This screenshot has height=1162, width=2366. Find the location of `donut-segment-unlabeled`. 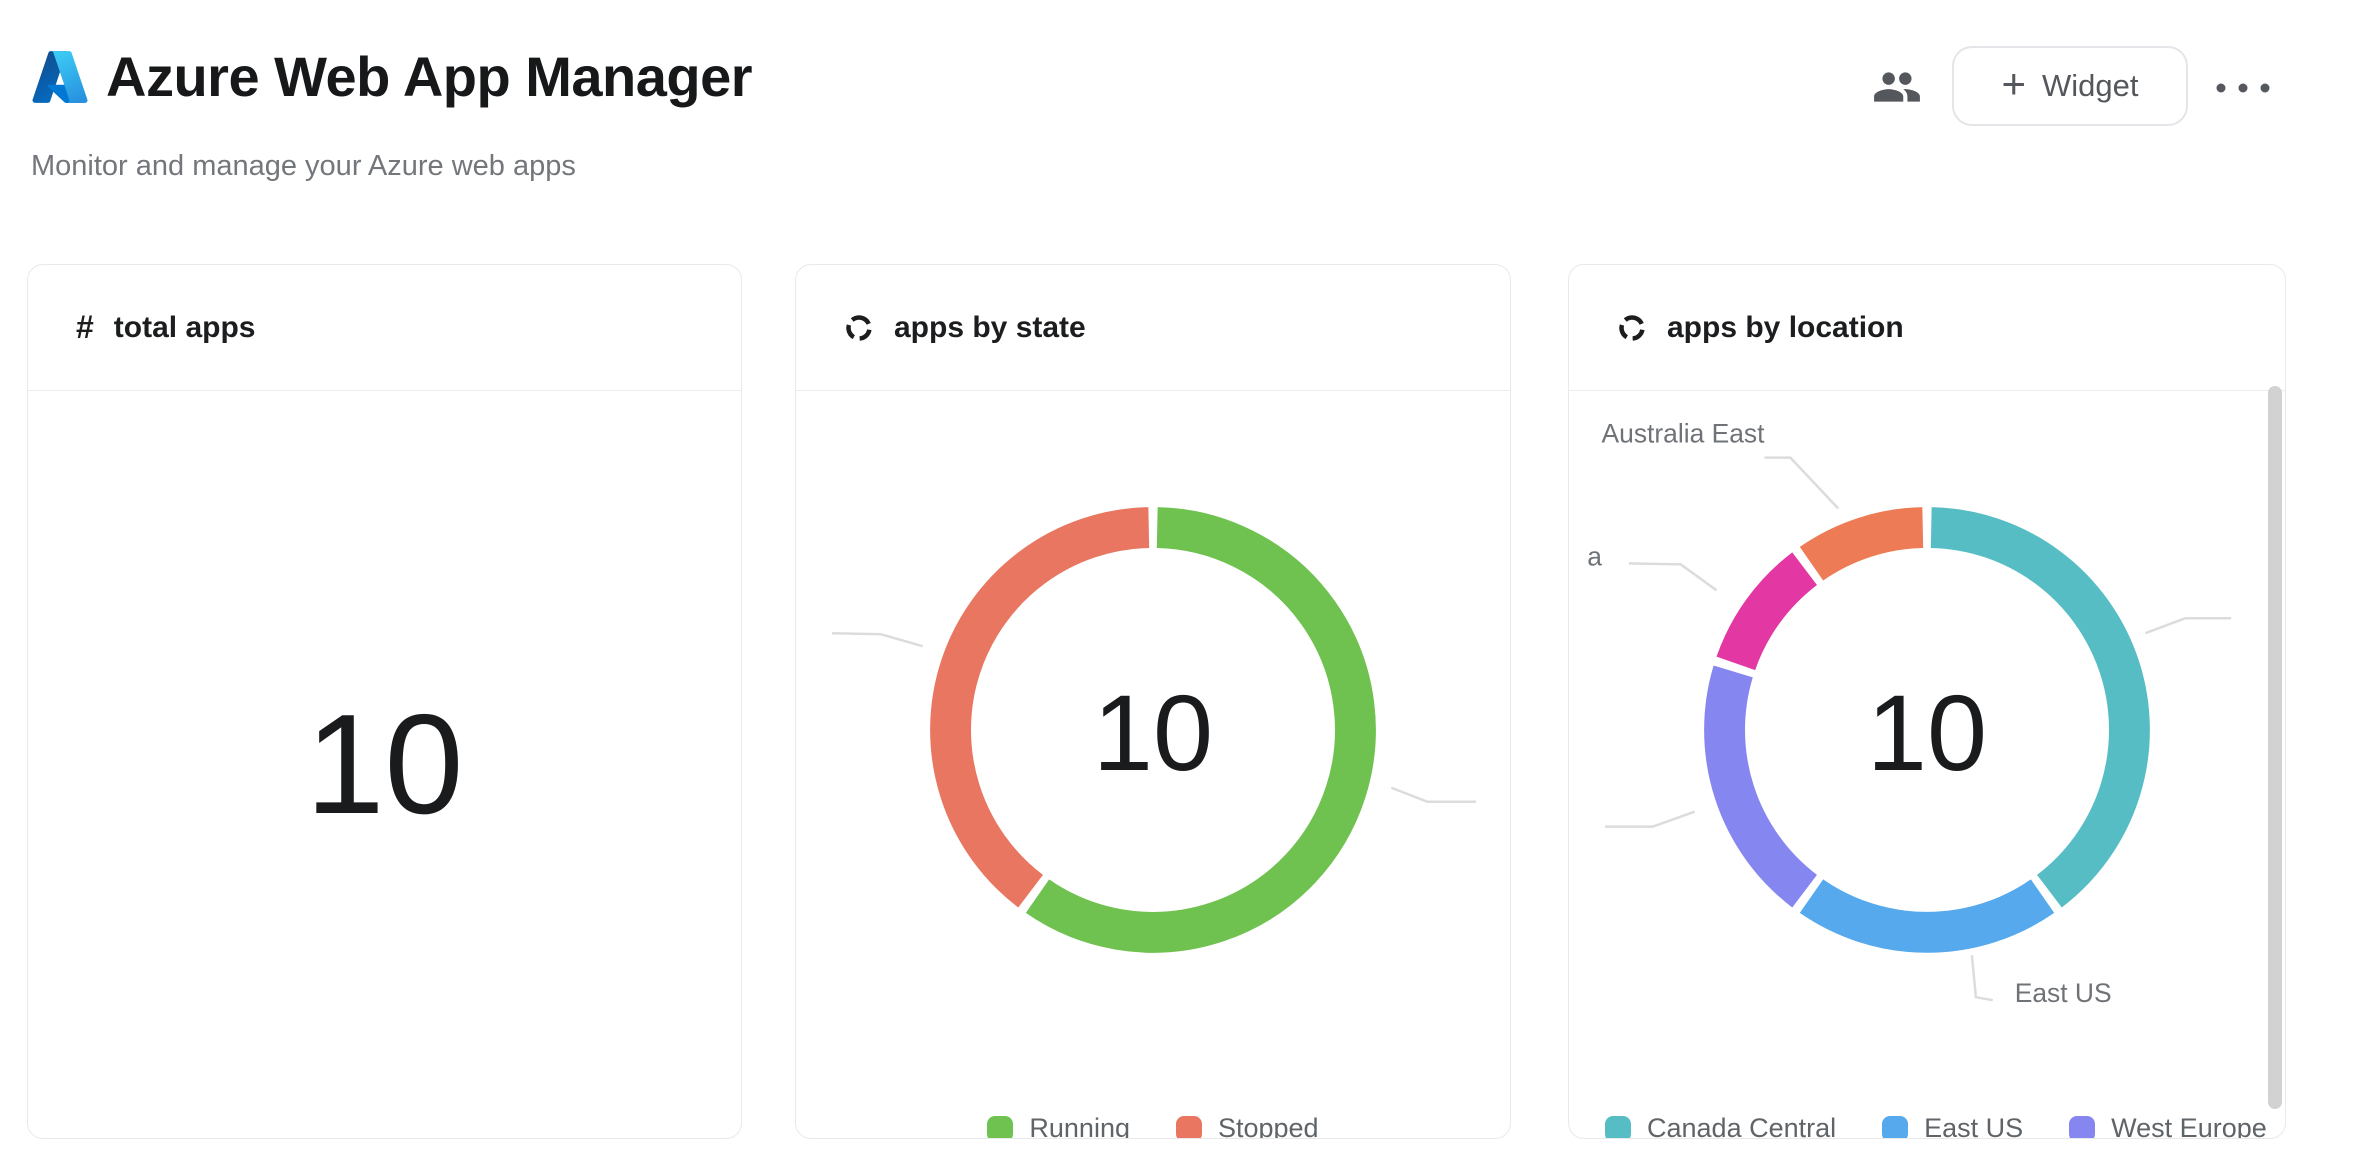

donut-segment-unlabeled is located at coordinates (1767, 611).